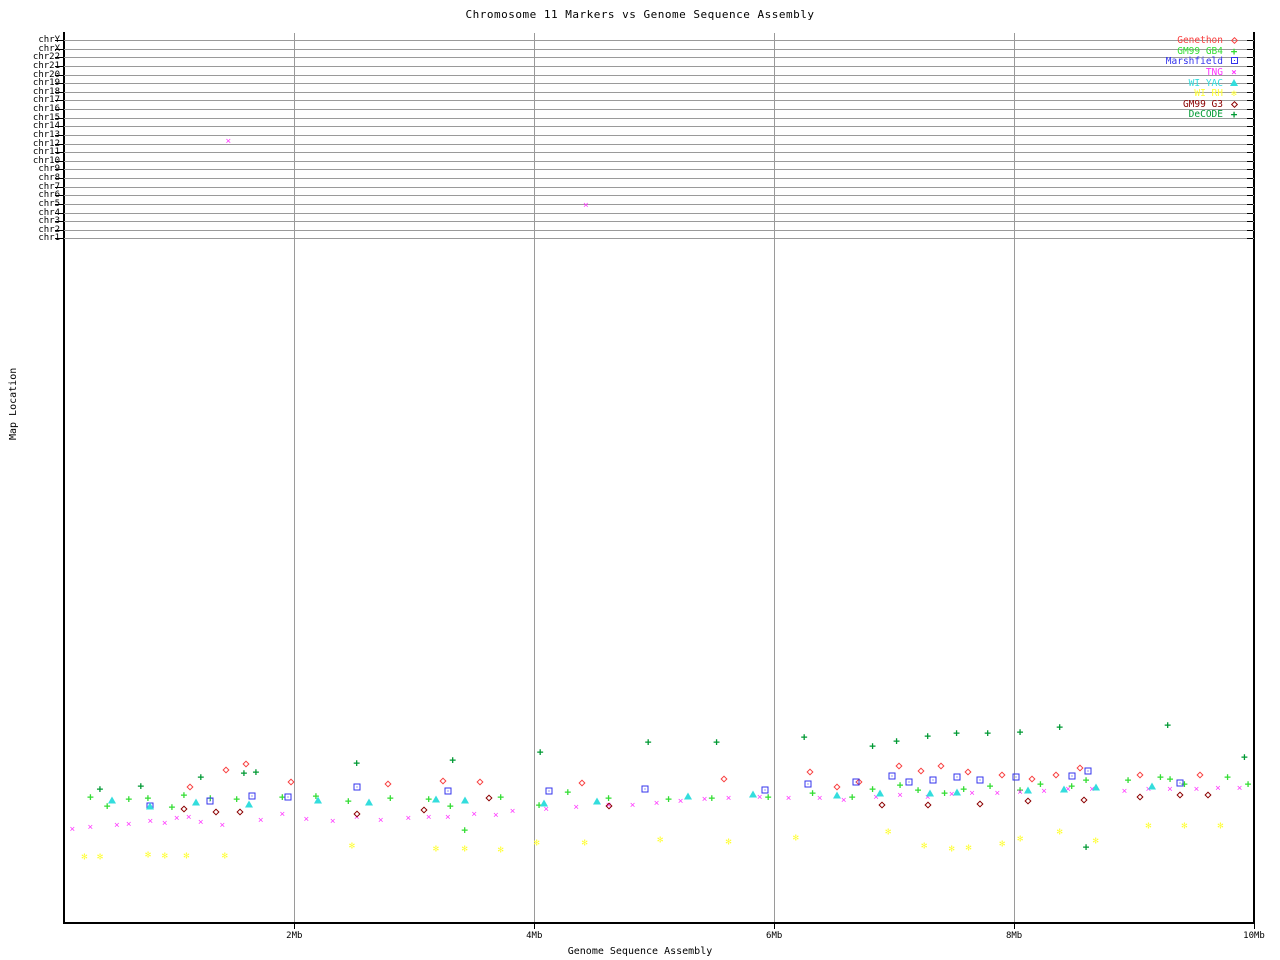 This screenshot has height=960, width=1280. I want to click on legend-label: GM99 G3, so click(1202, 104).